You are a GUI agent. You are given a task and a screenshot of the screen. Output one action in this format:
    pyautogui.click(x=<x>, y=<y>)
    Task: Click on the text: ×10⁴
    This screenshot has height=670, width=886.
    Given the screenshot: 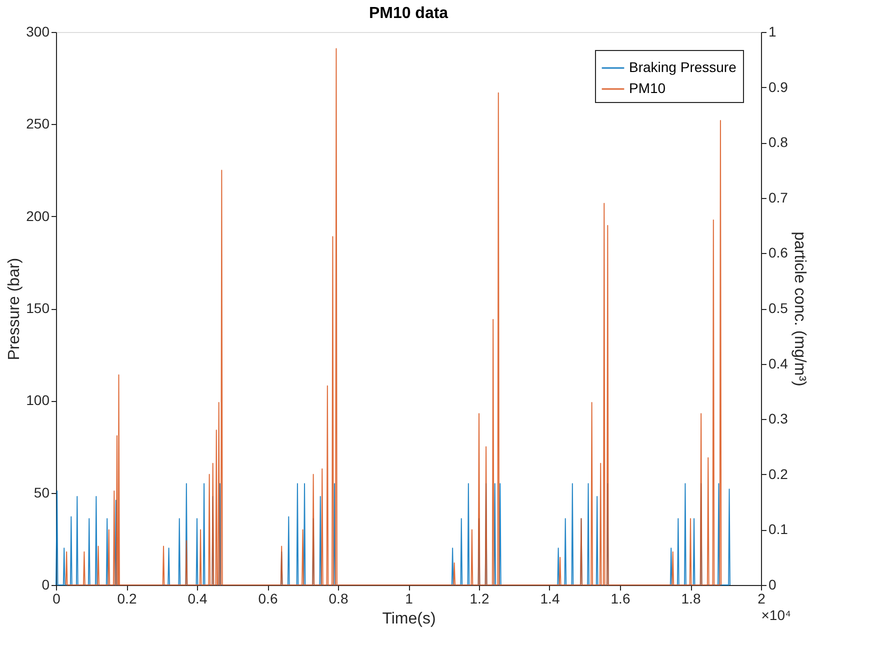 What is the action you would take?
    pyautogui.click(x=776, y=615)
    